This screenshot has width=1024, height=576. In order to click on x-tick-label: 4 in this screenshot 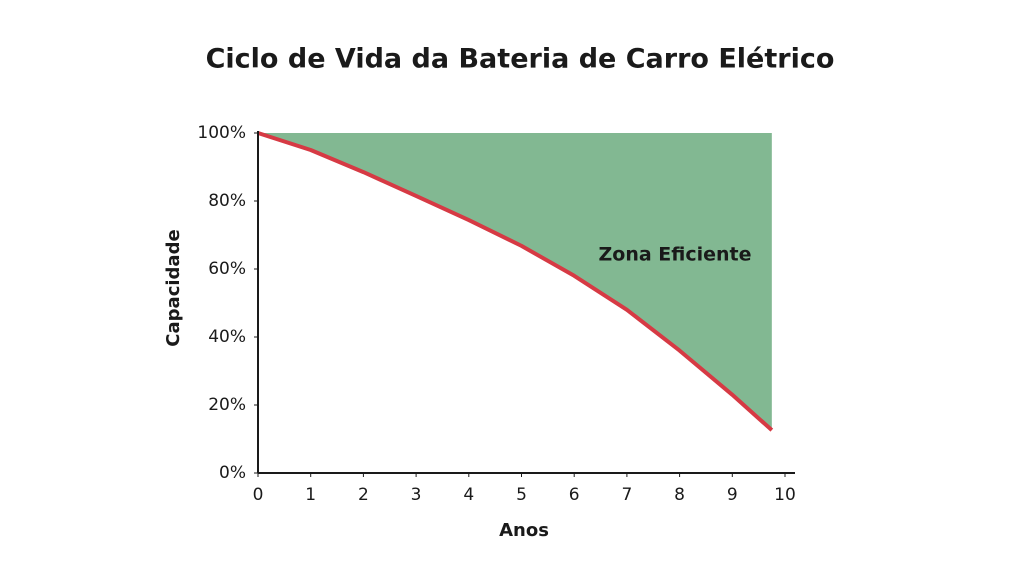, I will do `click(468, 495)`.